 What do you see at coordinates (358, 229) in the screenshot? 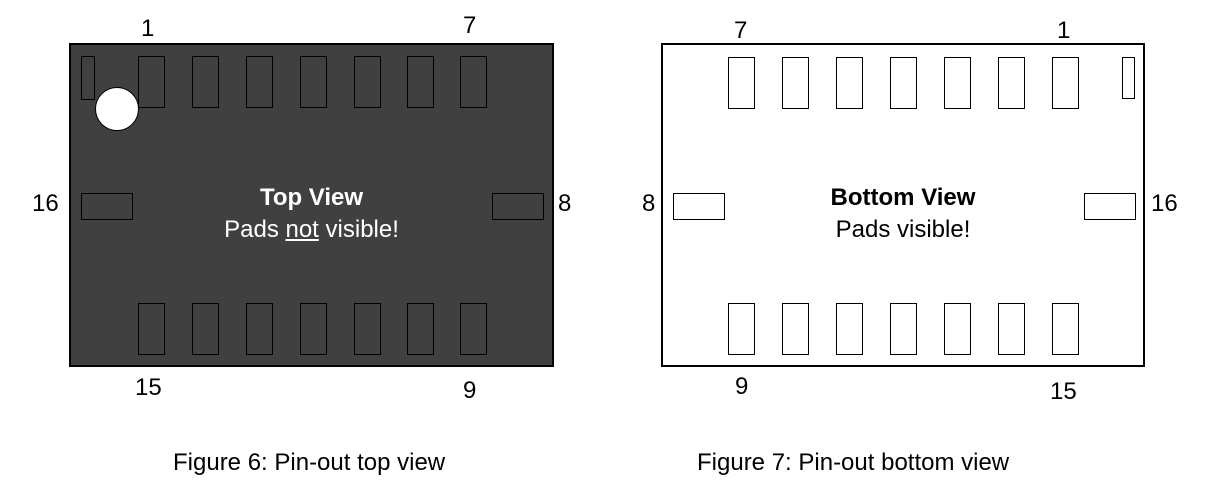
I see `subtitle-part: visible!` at bounding box center [358, 229].